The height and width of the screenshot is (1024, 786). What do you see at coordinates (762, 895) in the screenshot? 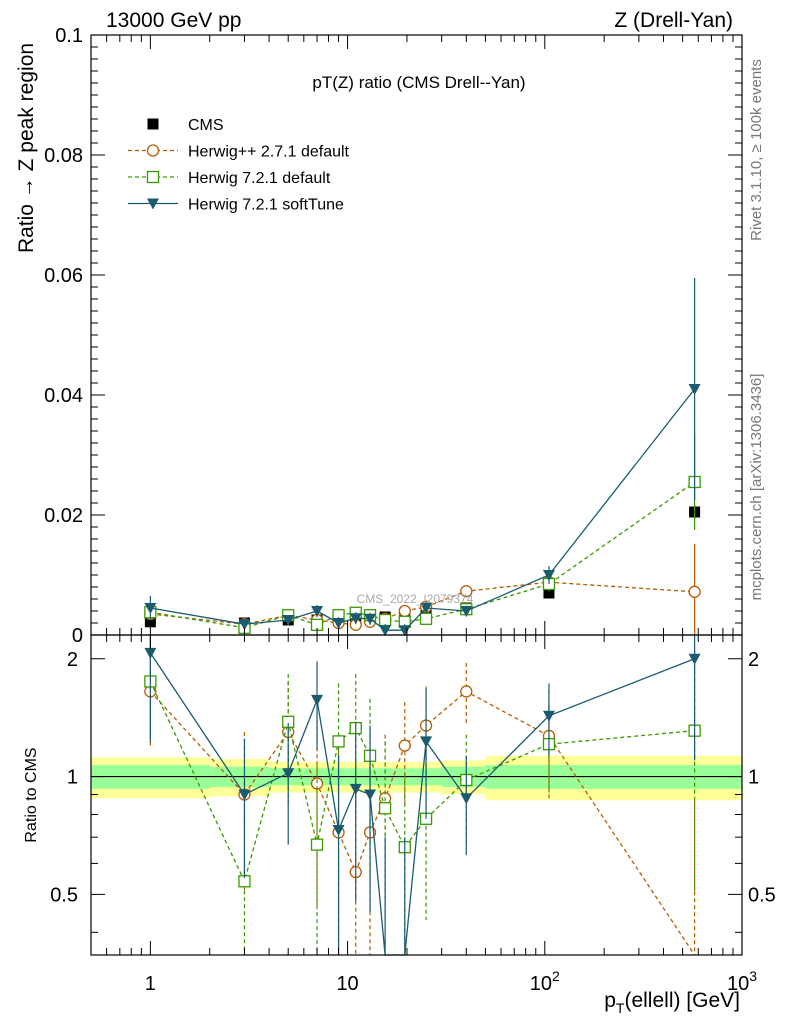
I see `ratio-y-tick-label-right: 0.5` at bounding box center [762, 895].